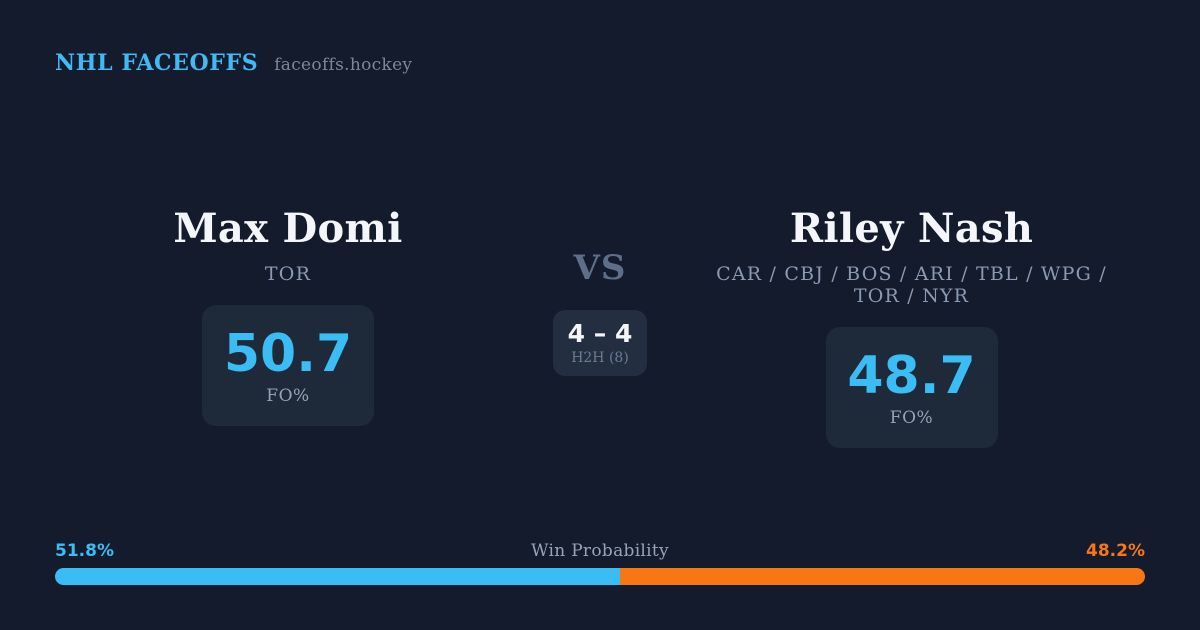 This screenshot has width=1200, height=630. Describe the element at coordinates (911, 228) in the screenshot. I see `player-right-name: Riley Nash` at that location.